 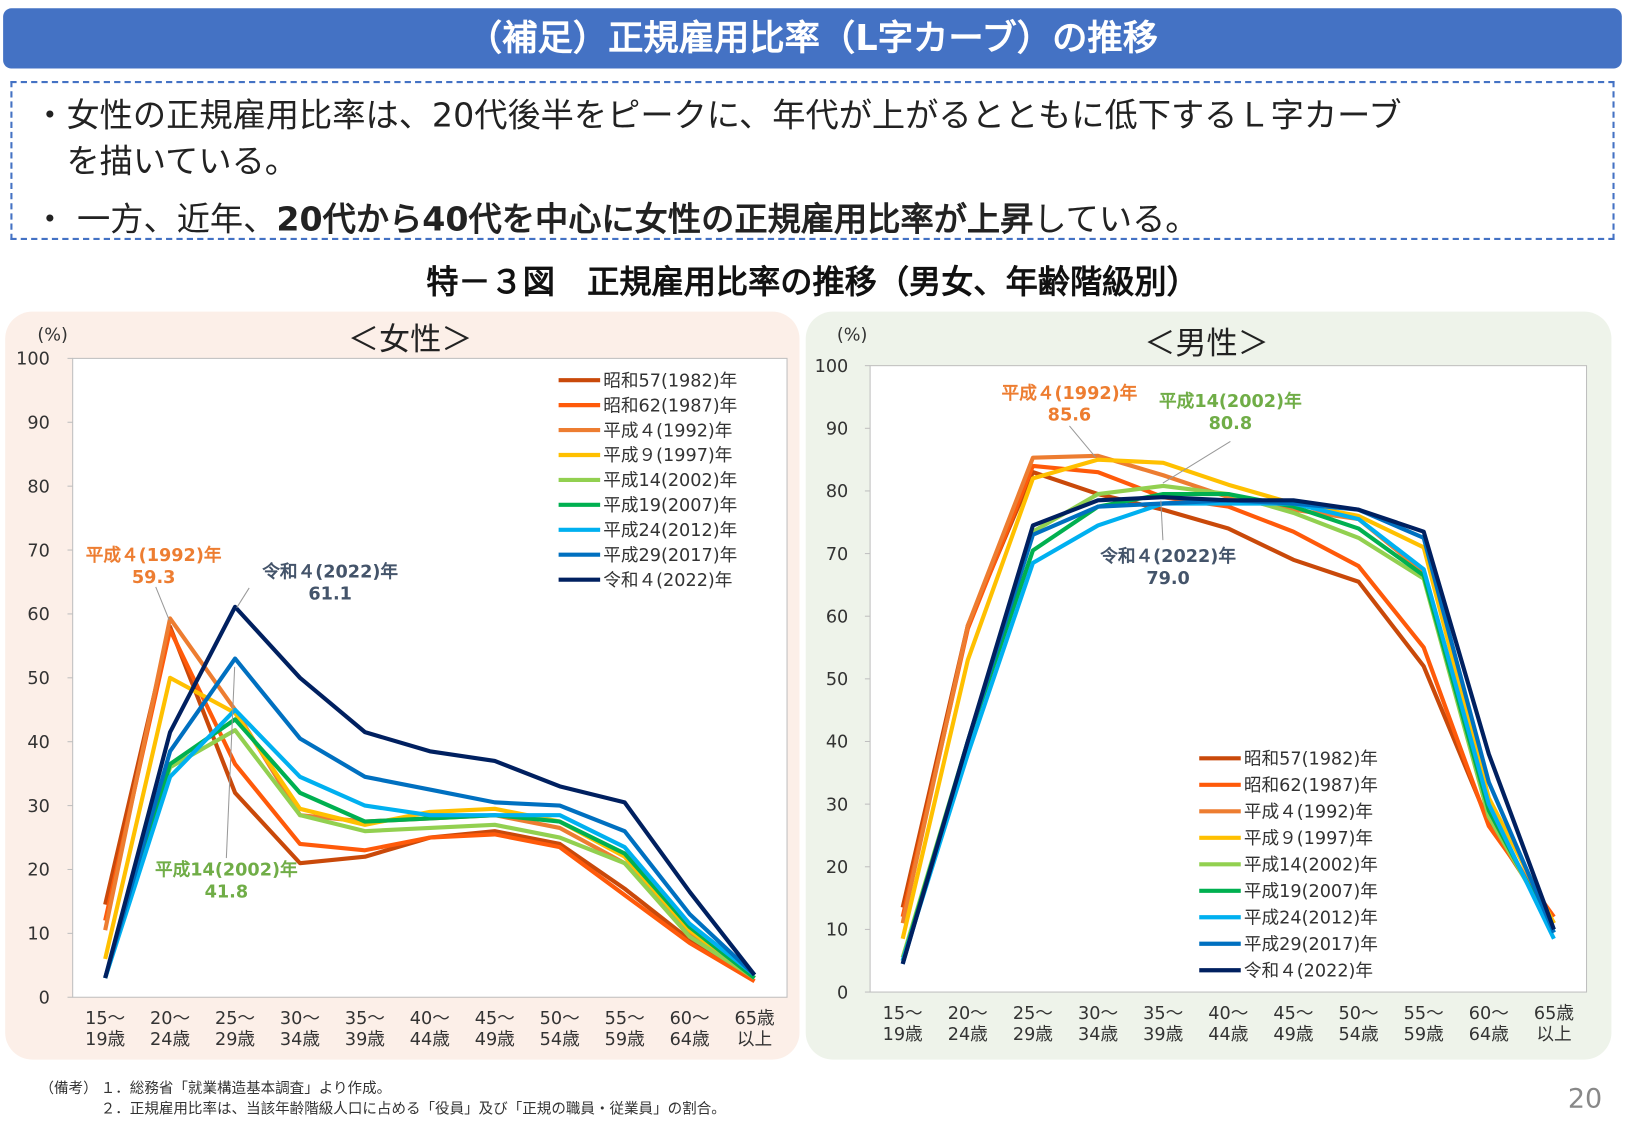 What do you see at coordinates (68, 1088) in the screenshot?
I see `notes-label: （備考）` at bounding box center [68, 1088].